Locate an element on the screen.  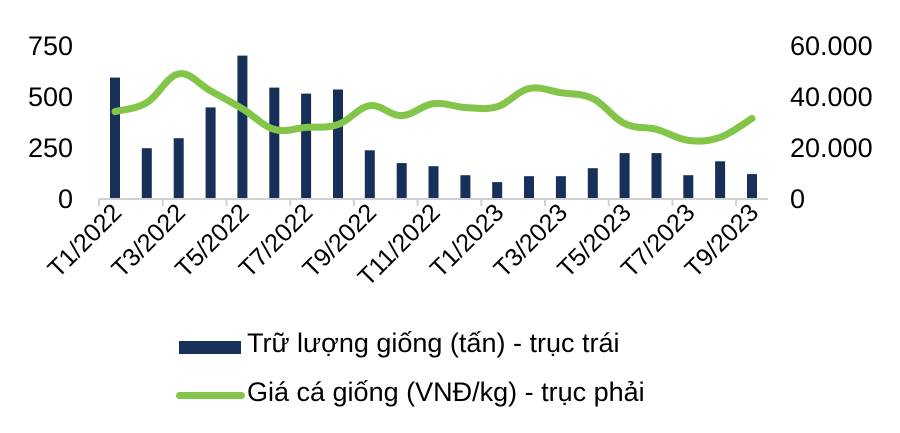
y-right-tick-label: 0 is located at coordinates (797, 199).